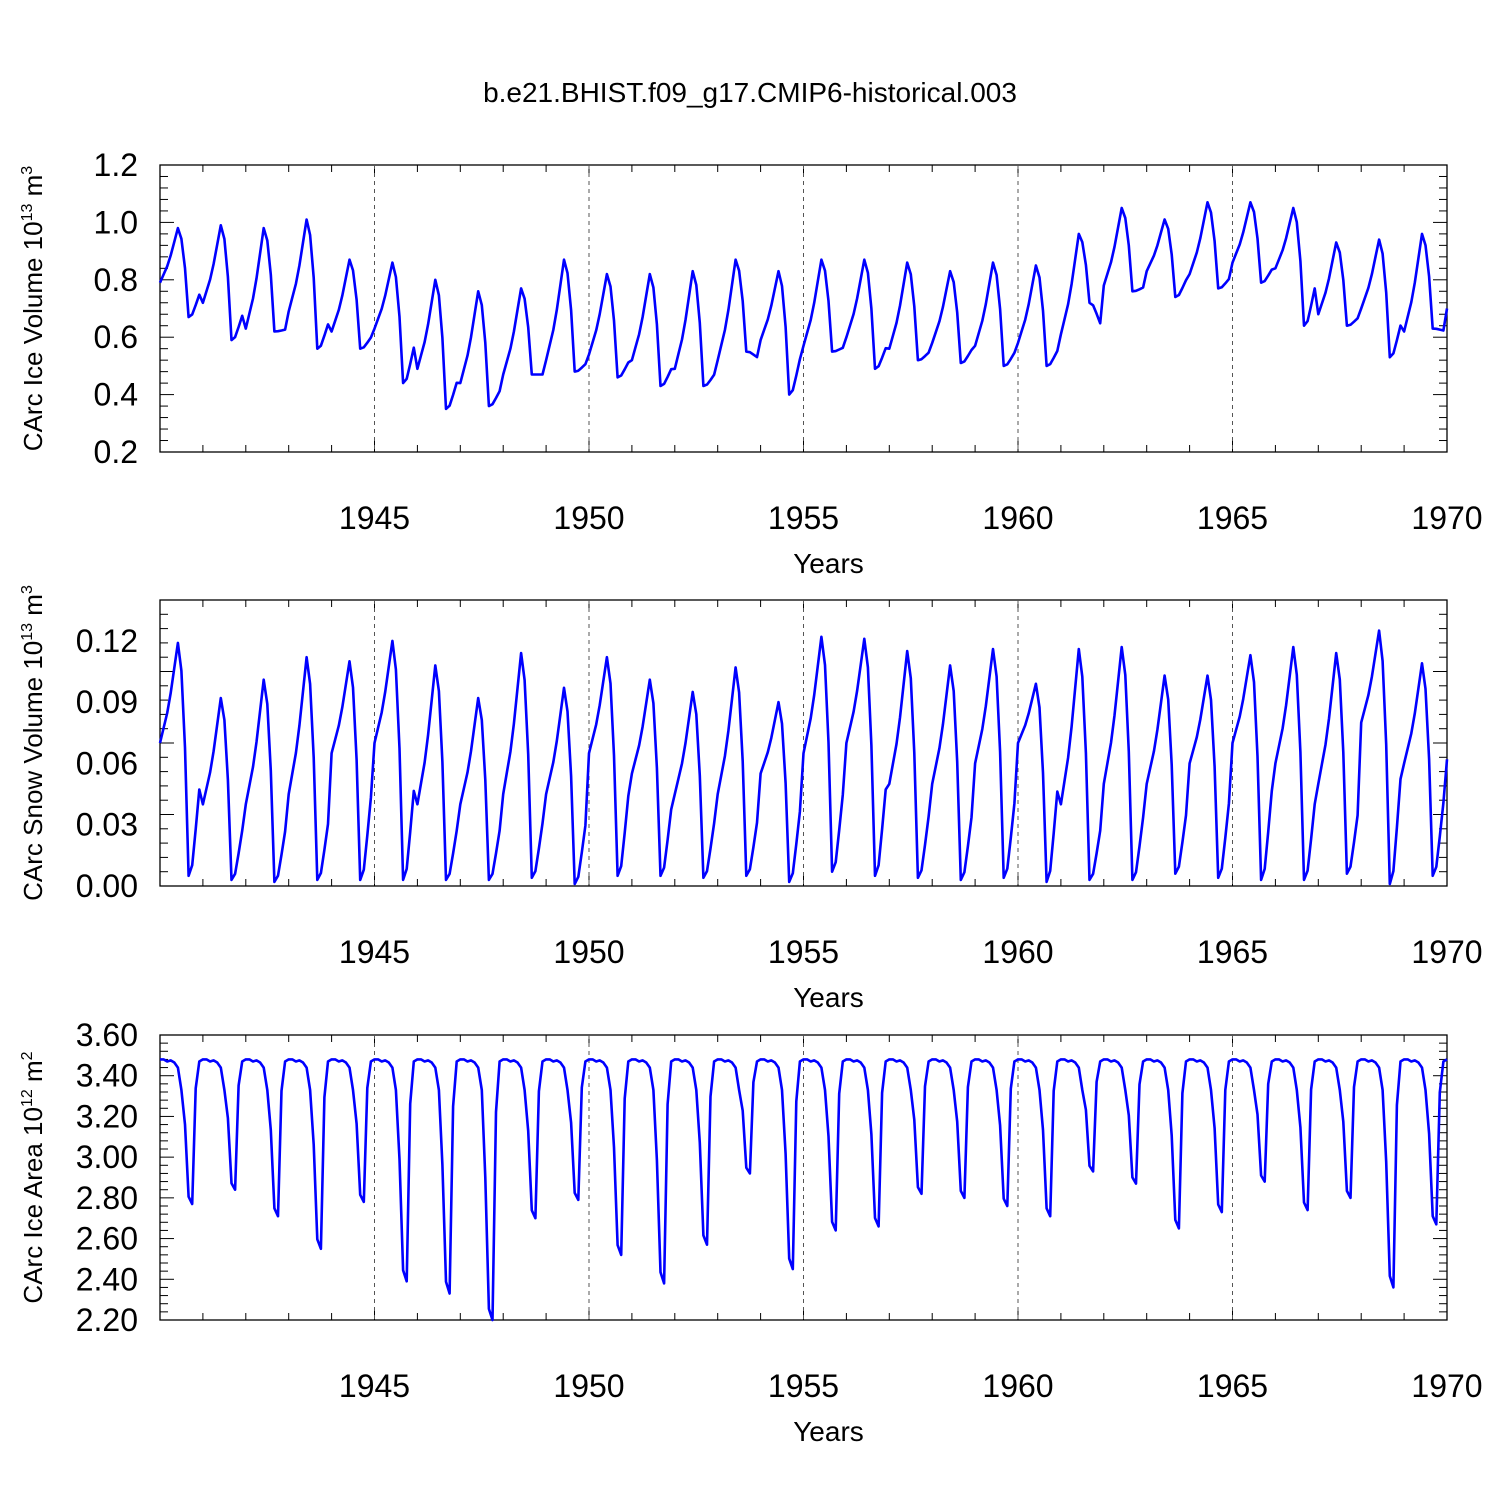  Describe the element at coordinates (750, 92) in the screenshot. I see `figure-title: b.e21.BHIST.f09_g17.CMIP6-historical.003` at that location.